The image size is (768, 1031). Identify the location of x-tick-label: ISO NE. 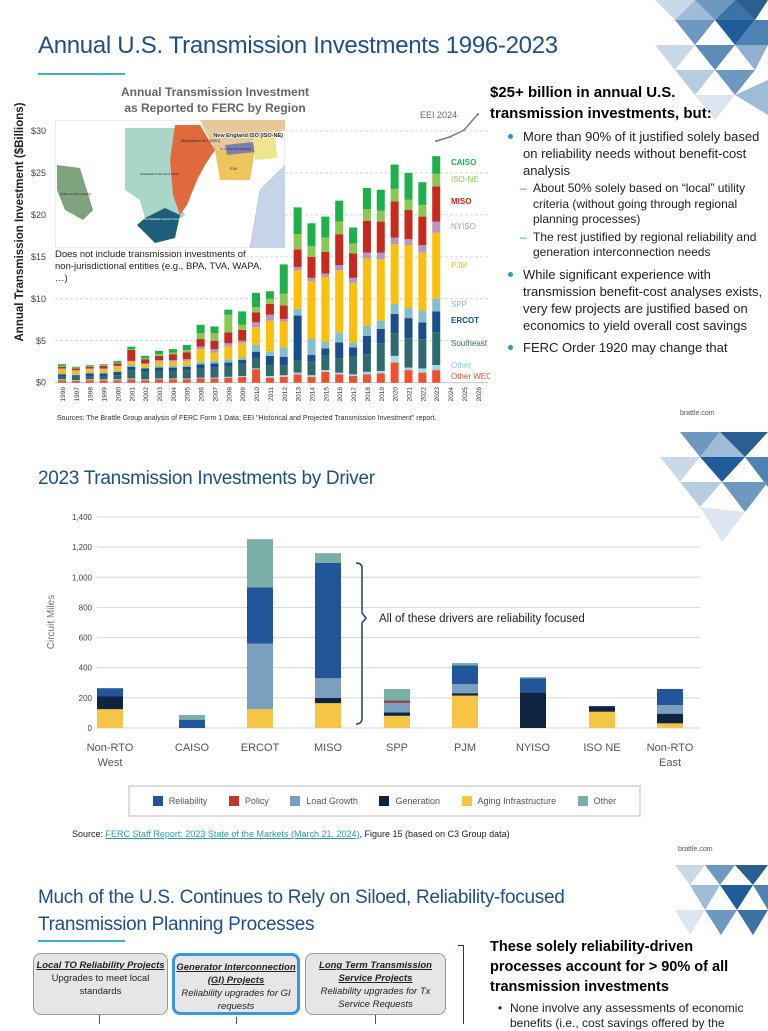
(601, 748).